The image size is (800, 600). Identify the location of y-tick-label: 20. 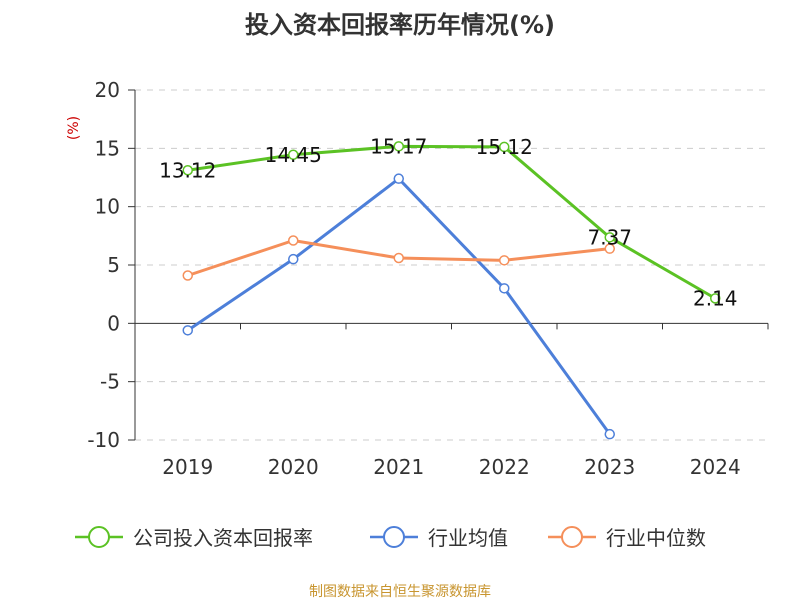
(107, 90).